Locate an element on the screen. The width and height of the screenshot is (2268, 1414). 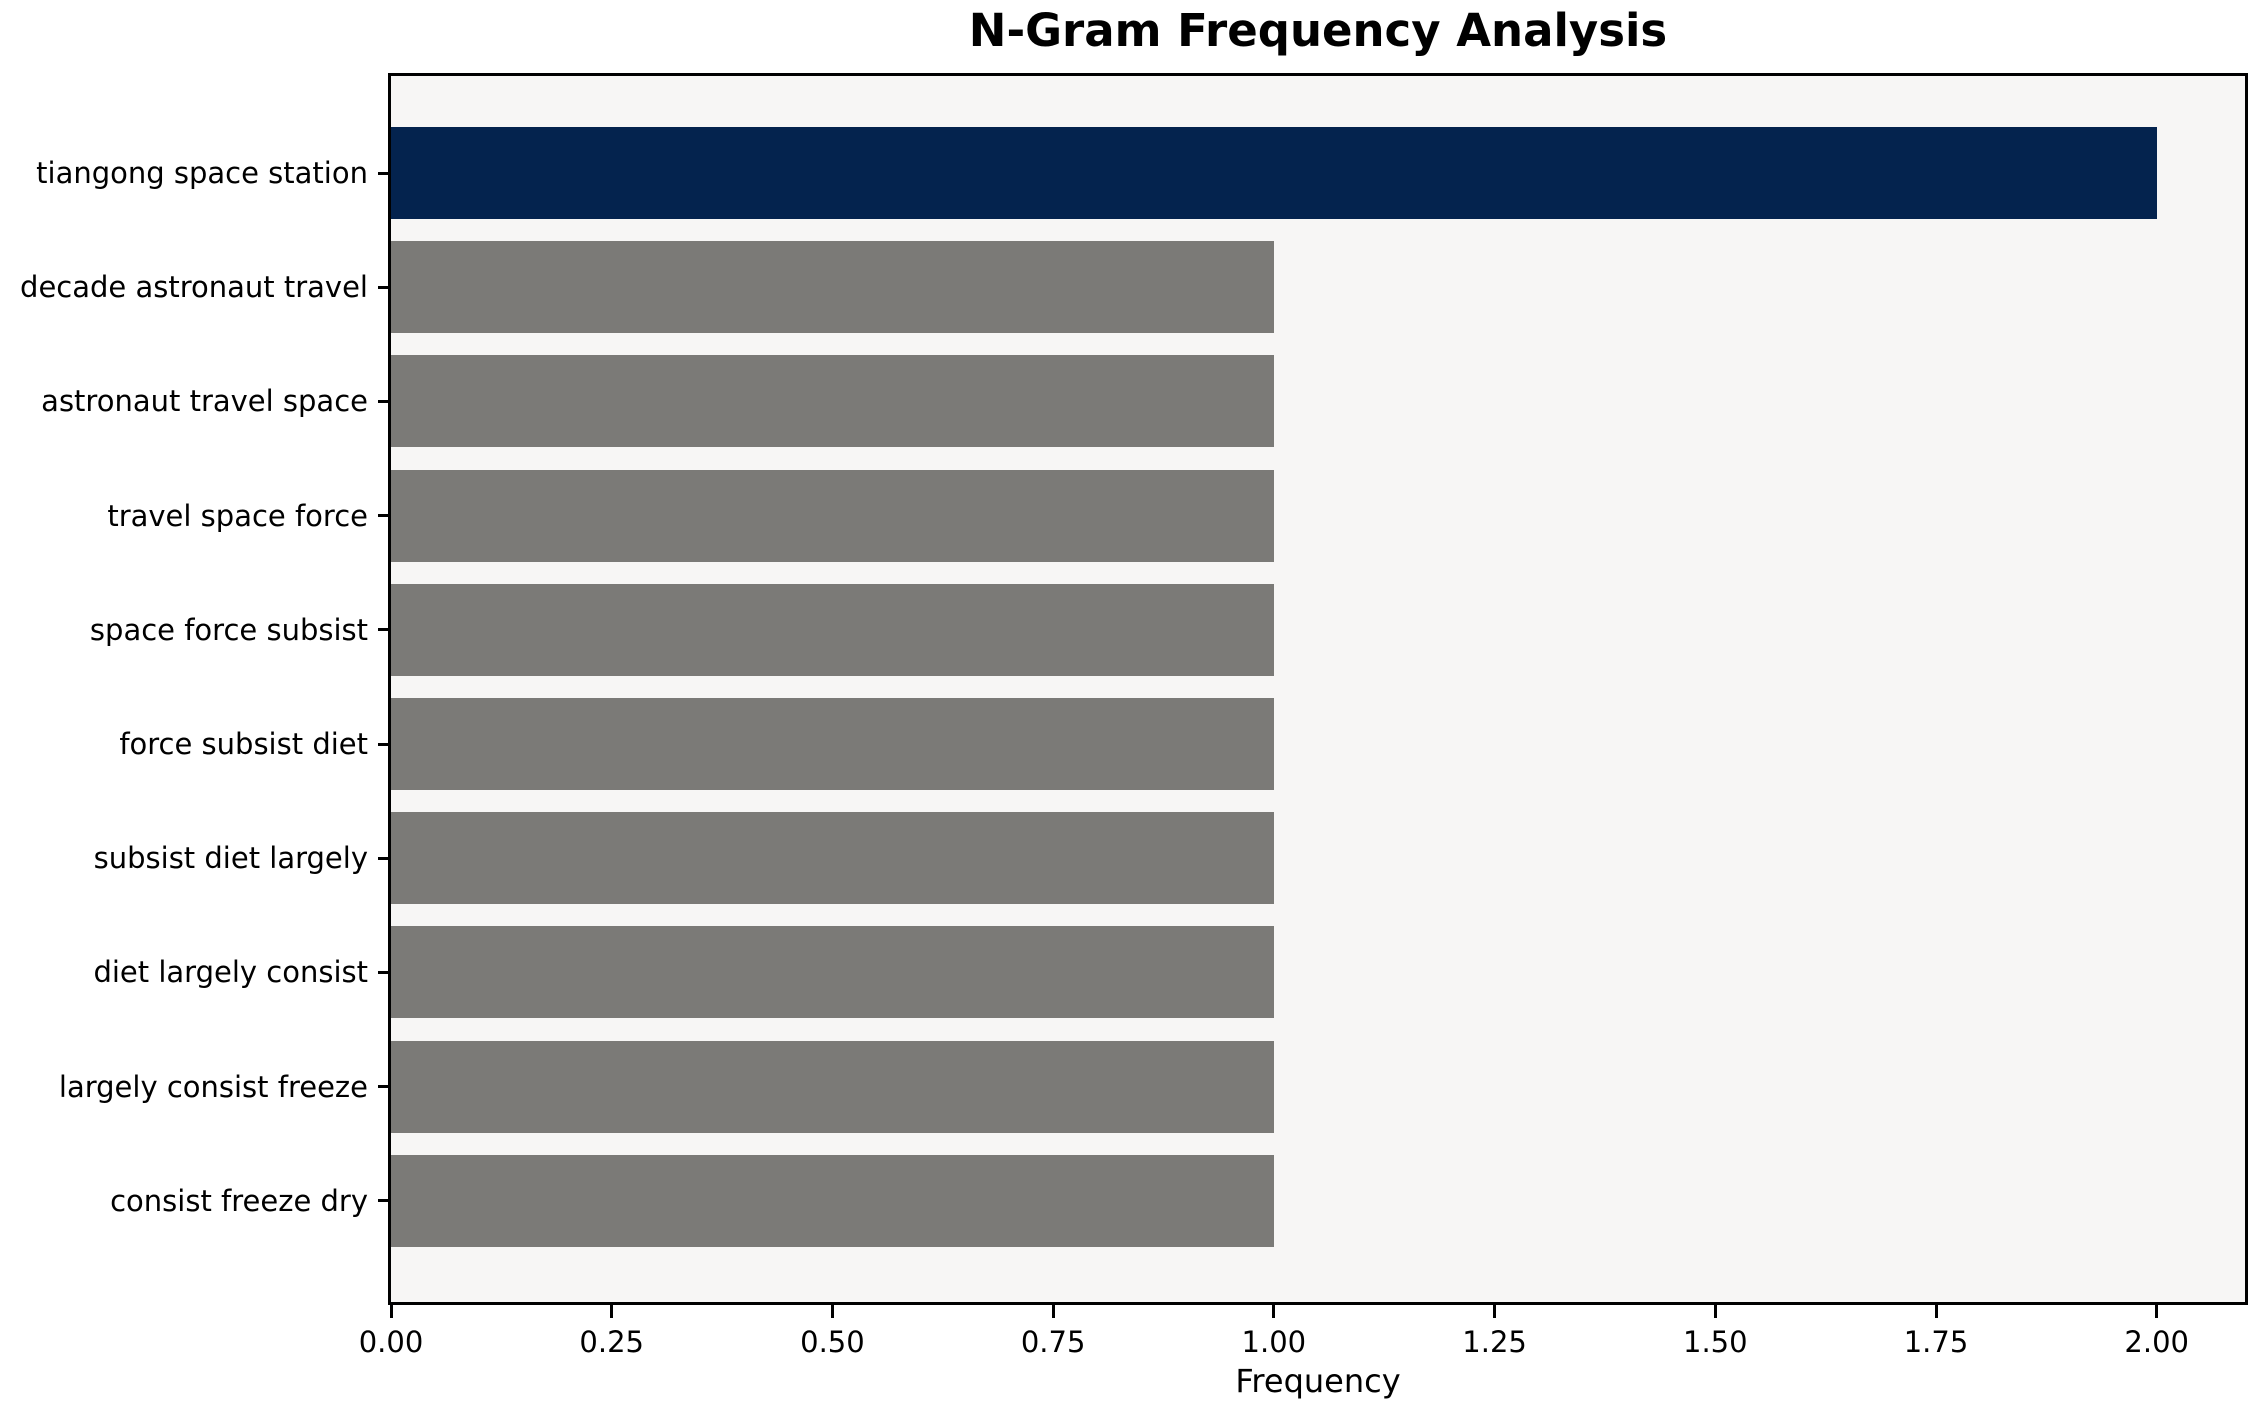
y-tick-label: space force subsist is located at coordinates (228, 629).